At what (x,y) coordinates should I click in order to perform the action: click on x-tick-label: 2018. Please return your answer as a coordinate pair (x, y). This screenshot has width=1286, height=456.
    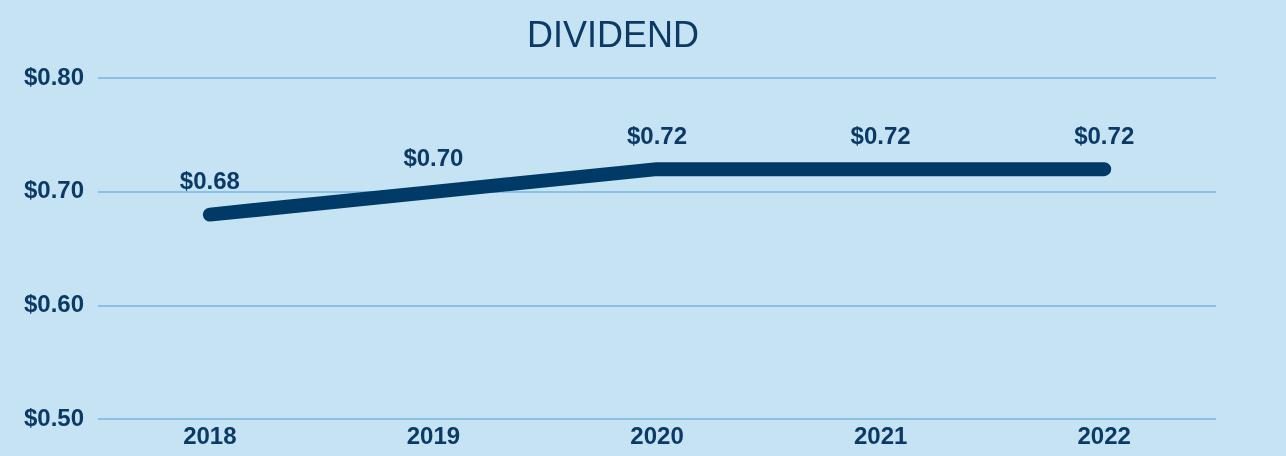
    Looking at the image, I should click on (210, 436).